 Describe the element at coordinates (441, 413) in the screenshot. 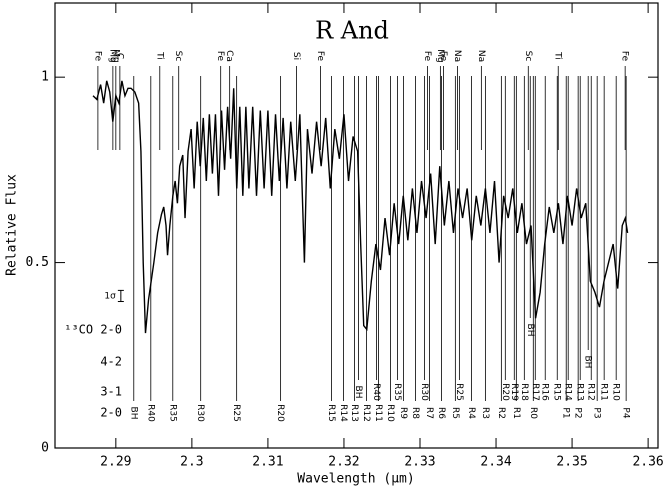

I see `band-line-label: R6` at that location.